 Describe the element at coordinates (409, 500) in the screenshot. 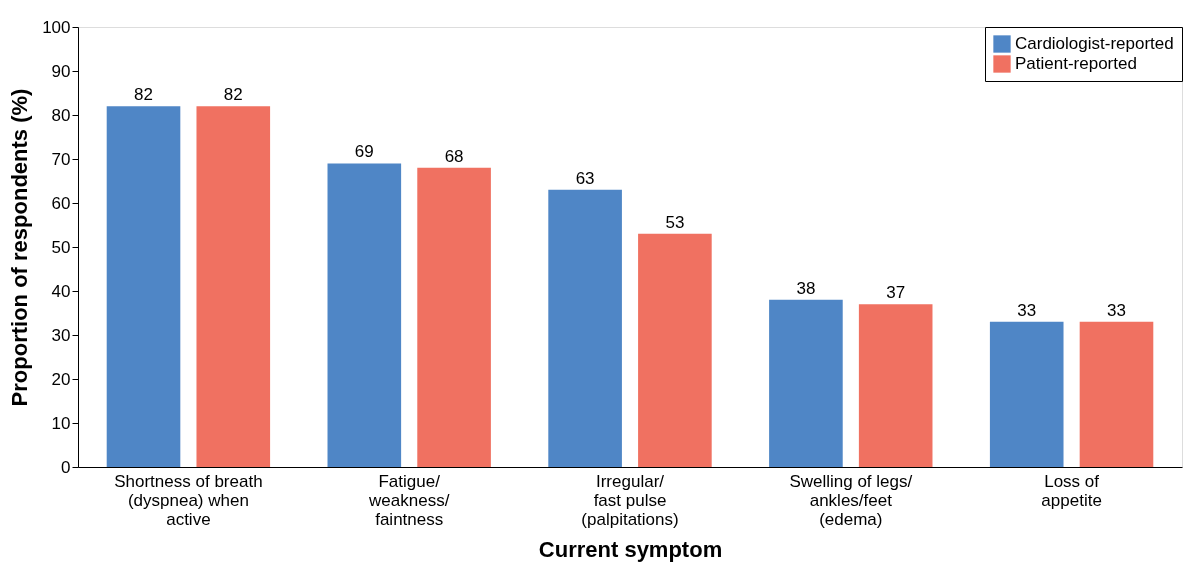

I see `x-tick-label: Fatigue/ weakness/ faintness` at that location.